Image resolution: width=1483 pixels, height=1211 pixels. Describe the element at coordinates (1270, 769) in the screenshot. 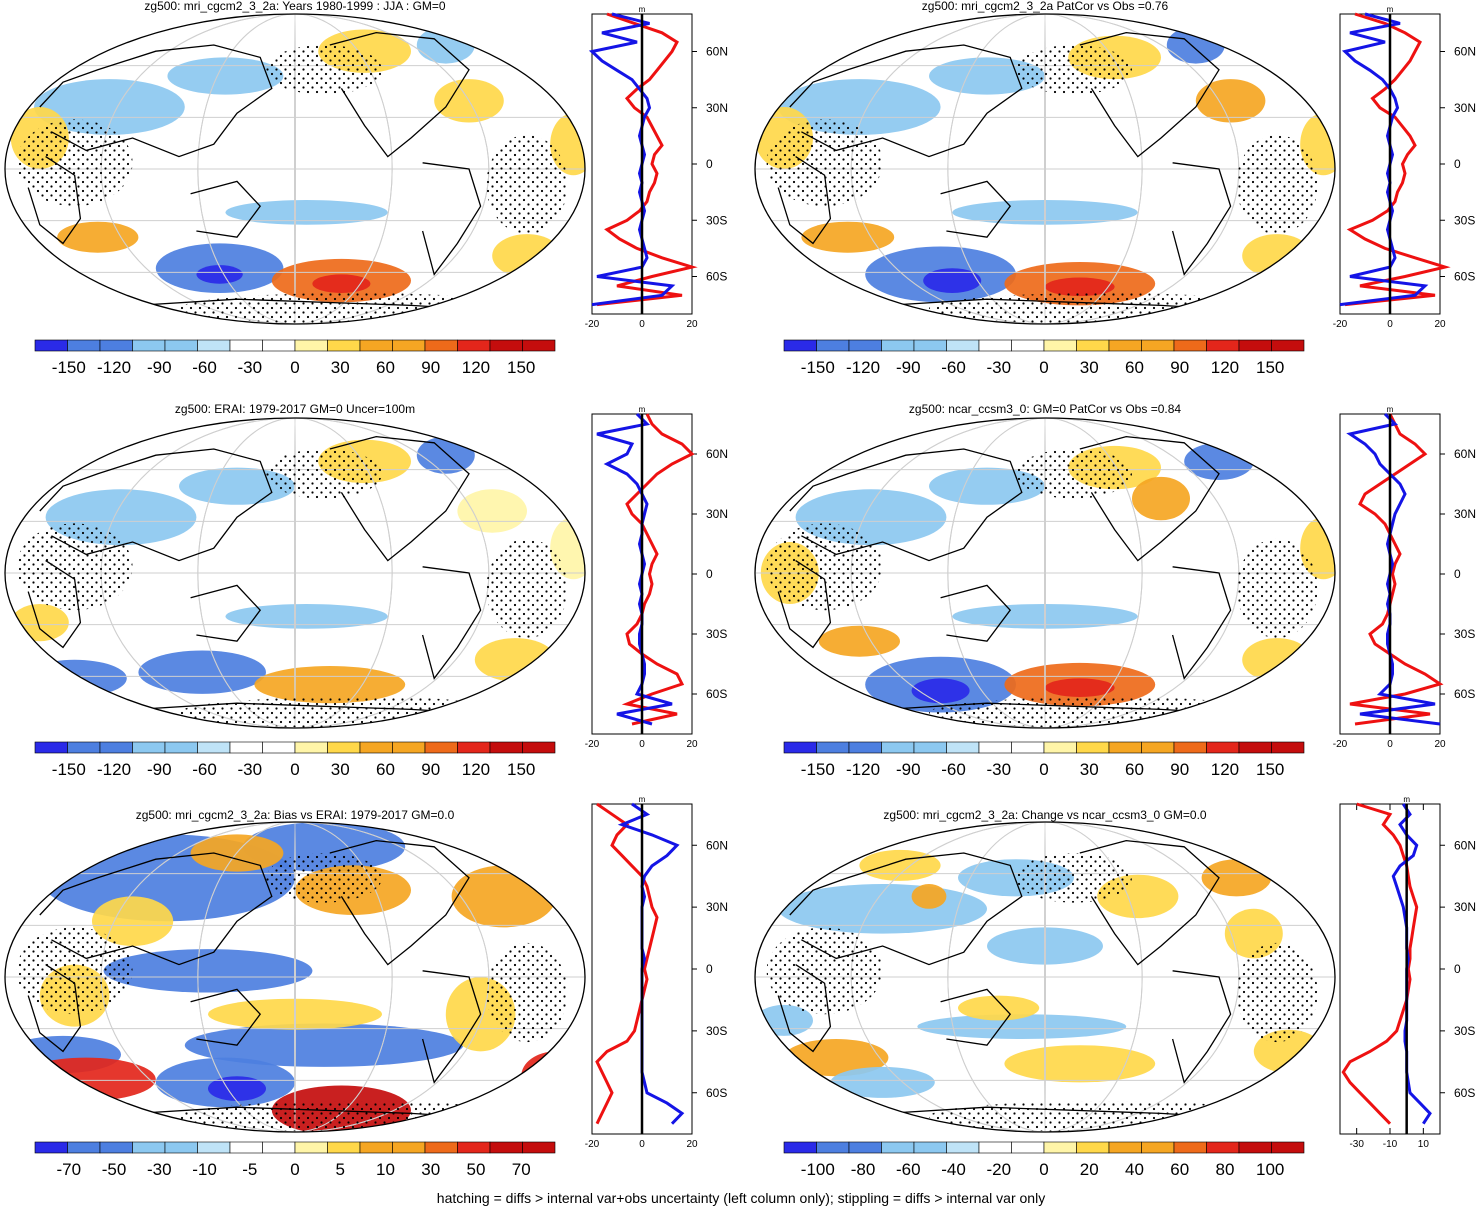

I see `colorbar-label: 150` at that location.